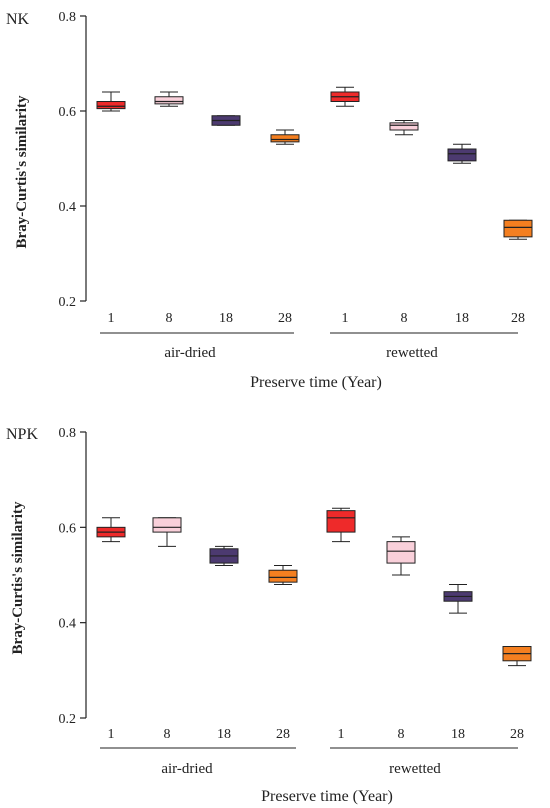 This screenshot has height=808, width=550. I want to click on panel-label: NPK, so click(22, 434).